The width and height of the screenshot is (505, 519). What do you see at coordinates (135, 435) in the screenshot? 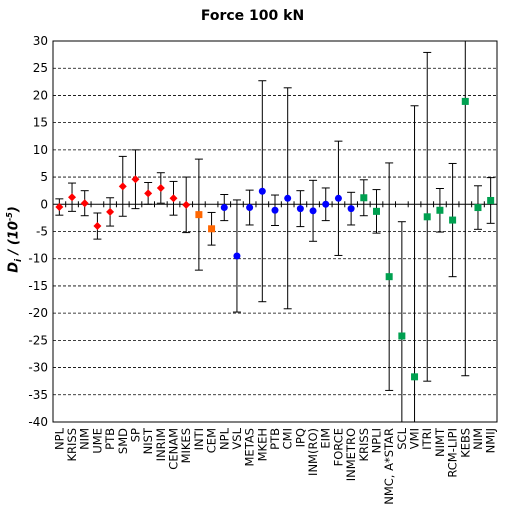
I see `x-tick-label: SP` at bounding box center [135, 435].